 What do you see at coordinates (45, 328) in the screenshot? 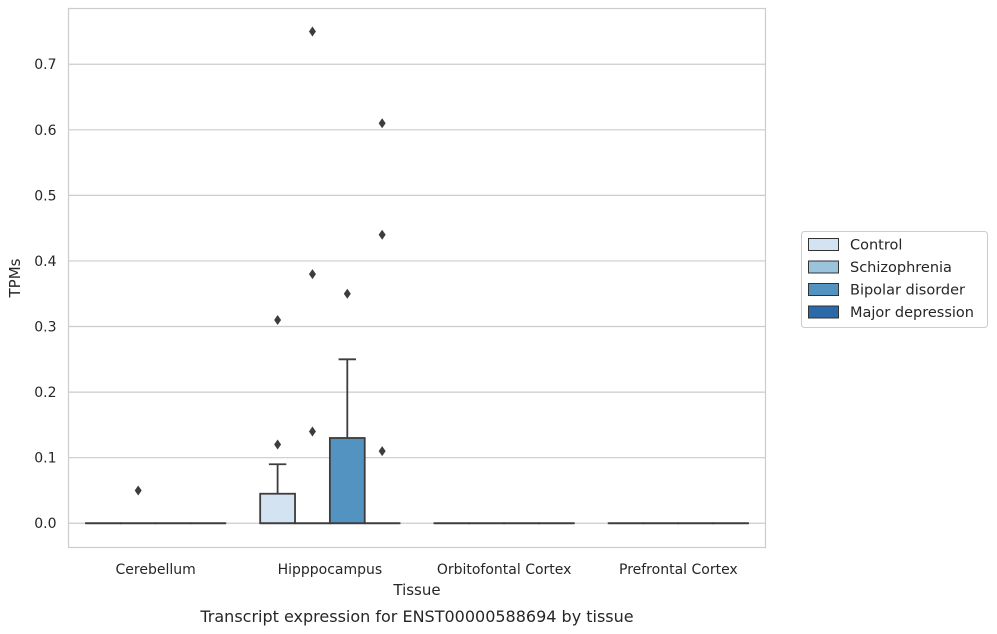
I see `y-tick-label: 0.3` at bounding box center [45, 328].